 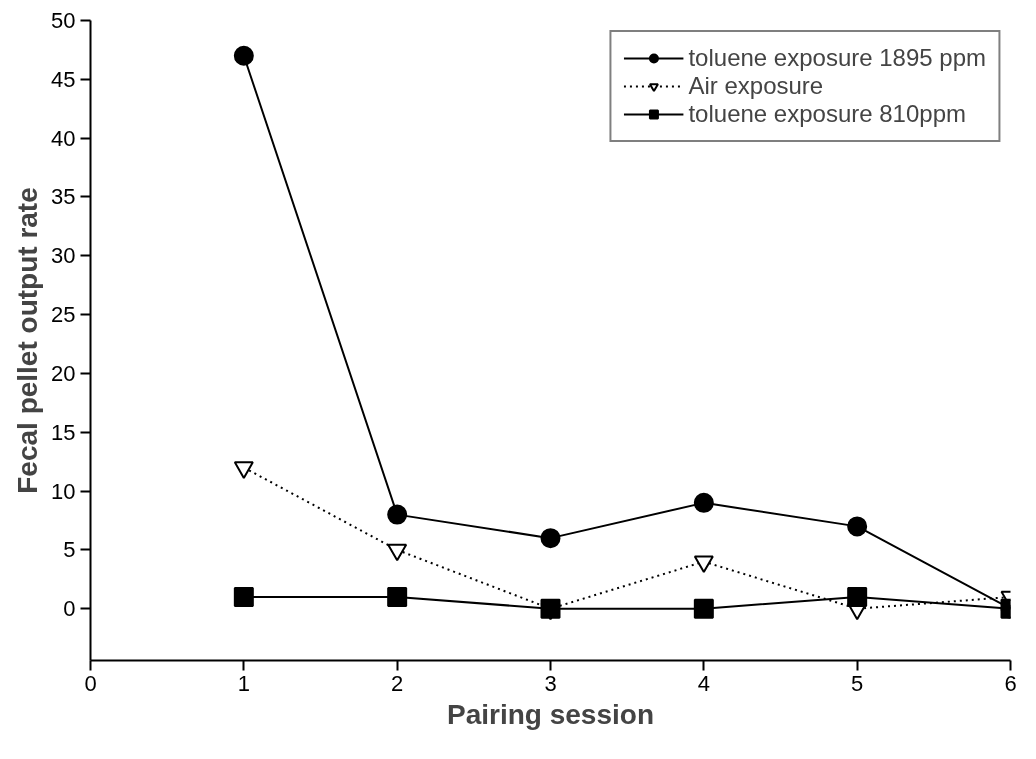 I want to click on x-tick-label: 0, so click(x=90, y=683).